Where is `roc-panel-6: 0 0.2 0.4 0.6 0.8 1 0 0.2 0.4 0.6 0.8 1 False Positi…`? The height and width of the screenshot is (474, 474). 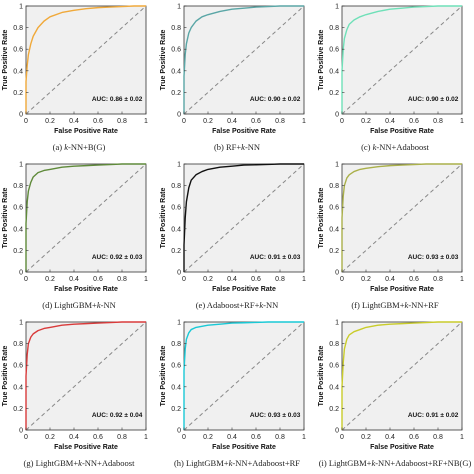 roc-panel-6: 0 0.2 0.4 0.6 0.8 1 0 0.2 0.4 0.6 0.8 1 False Positi… is located at coordinates (395, 237).